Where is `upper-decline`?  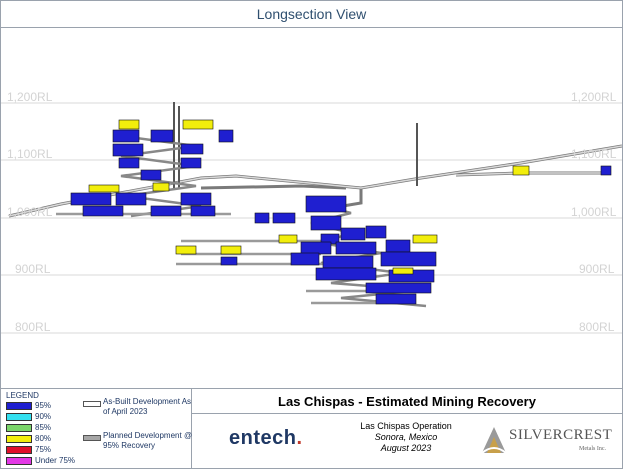 upper-decline is located at coordinates (273, 187).